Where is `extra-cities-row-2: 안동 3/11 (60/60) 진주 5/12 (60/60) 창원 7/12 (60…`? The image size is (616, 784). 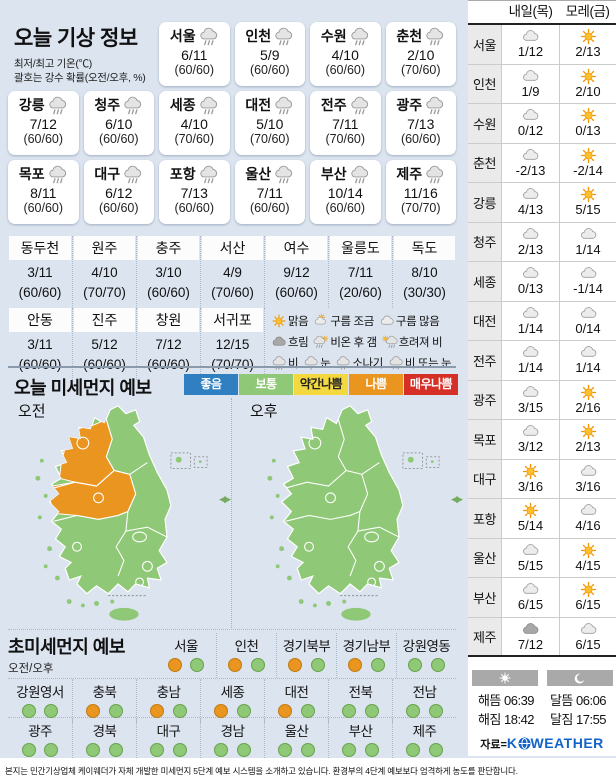
extra-cities-row-2: 안동 3/11 (60/60) 진주 5/12 (60/60) 창원 7/12 (60… is located at coordinates (232, 344).